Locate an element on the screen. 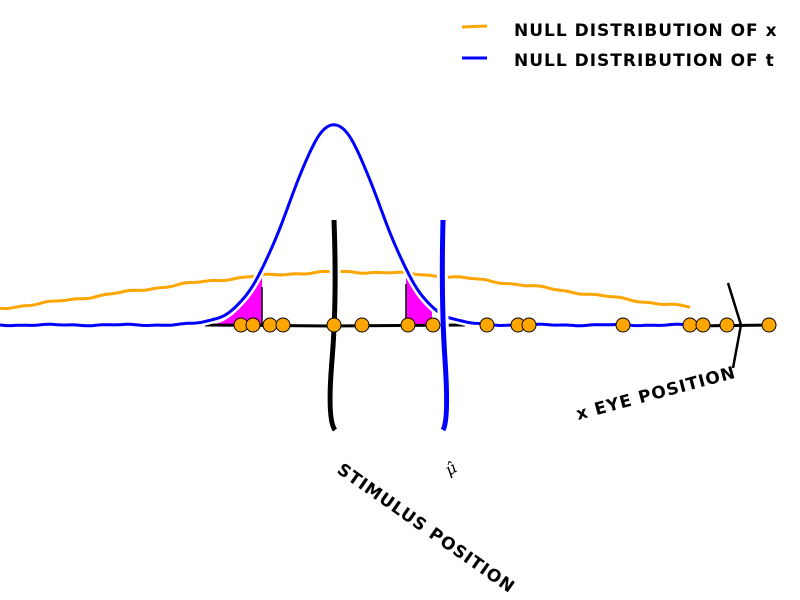 The height and width of the screenshot is (600, 800). stimulus-position-label: STIMULUS POSITION is located at coordinates (425, 529).